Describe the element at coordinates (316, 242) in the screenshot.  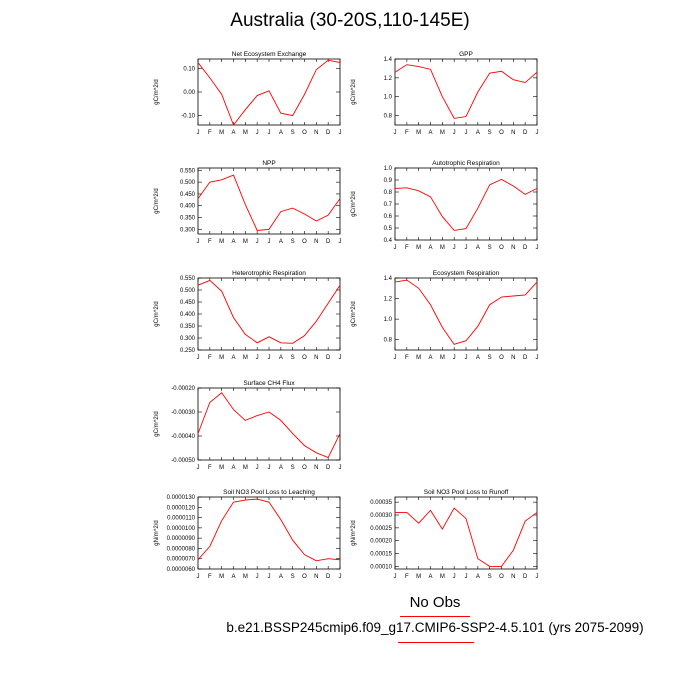
I see `npp-xtick-label: N` at that location.